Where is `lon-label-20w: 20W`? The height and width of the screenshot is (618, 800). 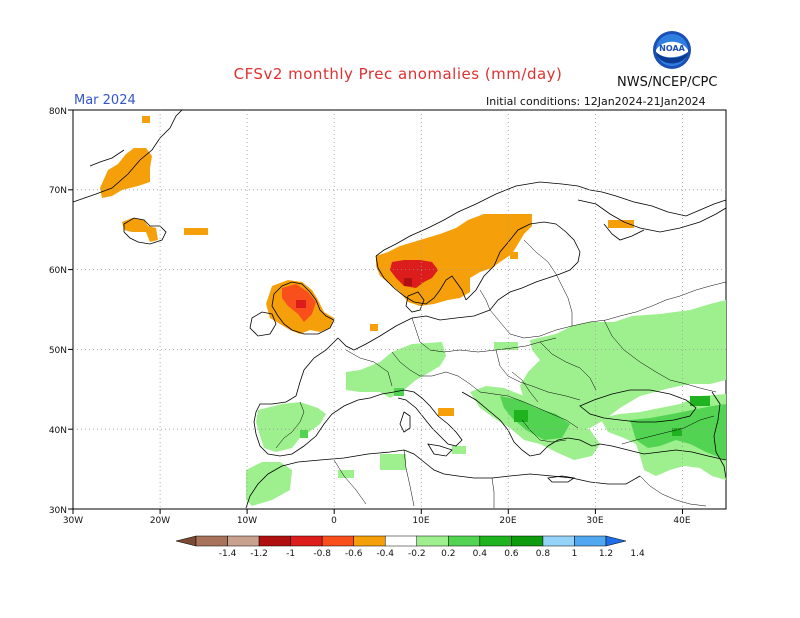 lon-label-20w: 20W is located at coordinates (160, 521).